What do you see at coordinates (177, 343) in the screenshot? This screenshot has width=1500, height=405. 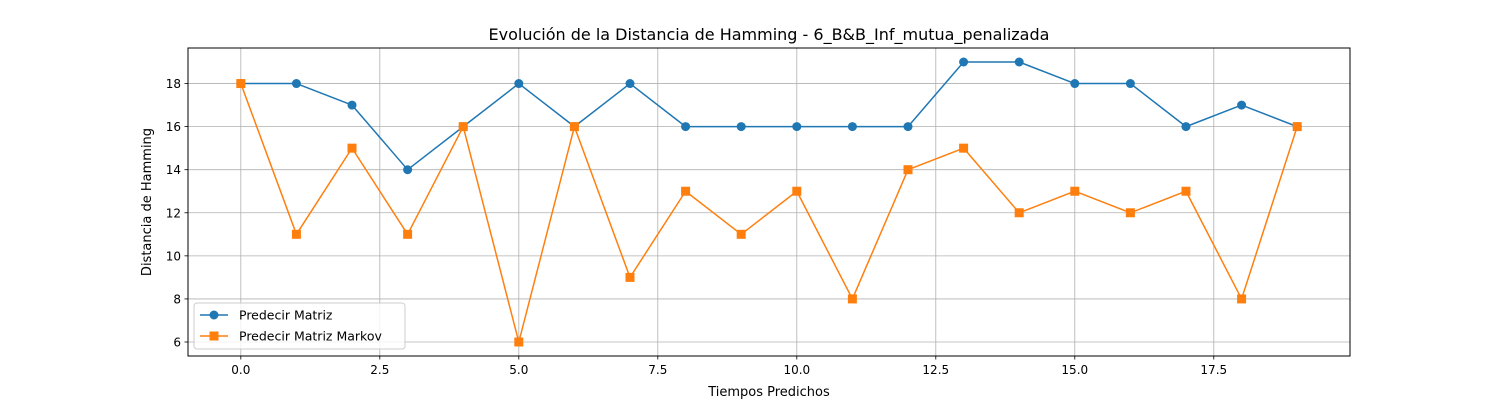 I see `y-tick-label: 6` at bounding box center [177, 343].